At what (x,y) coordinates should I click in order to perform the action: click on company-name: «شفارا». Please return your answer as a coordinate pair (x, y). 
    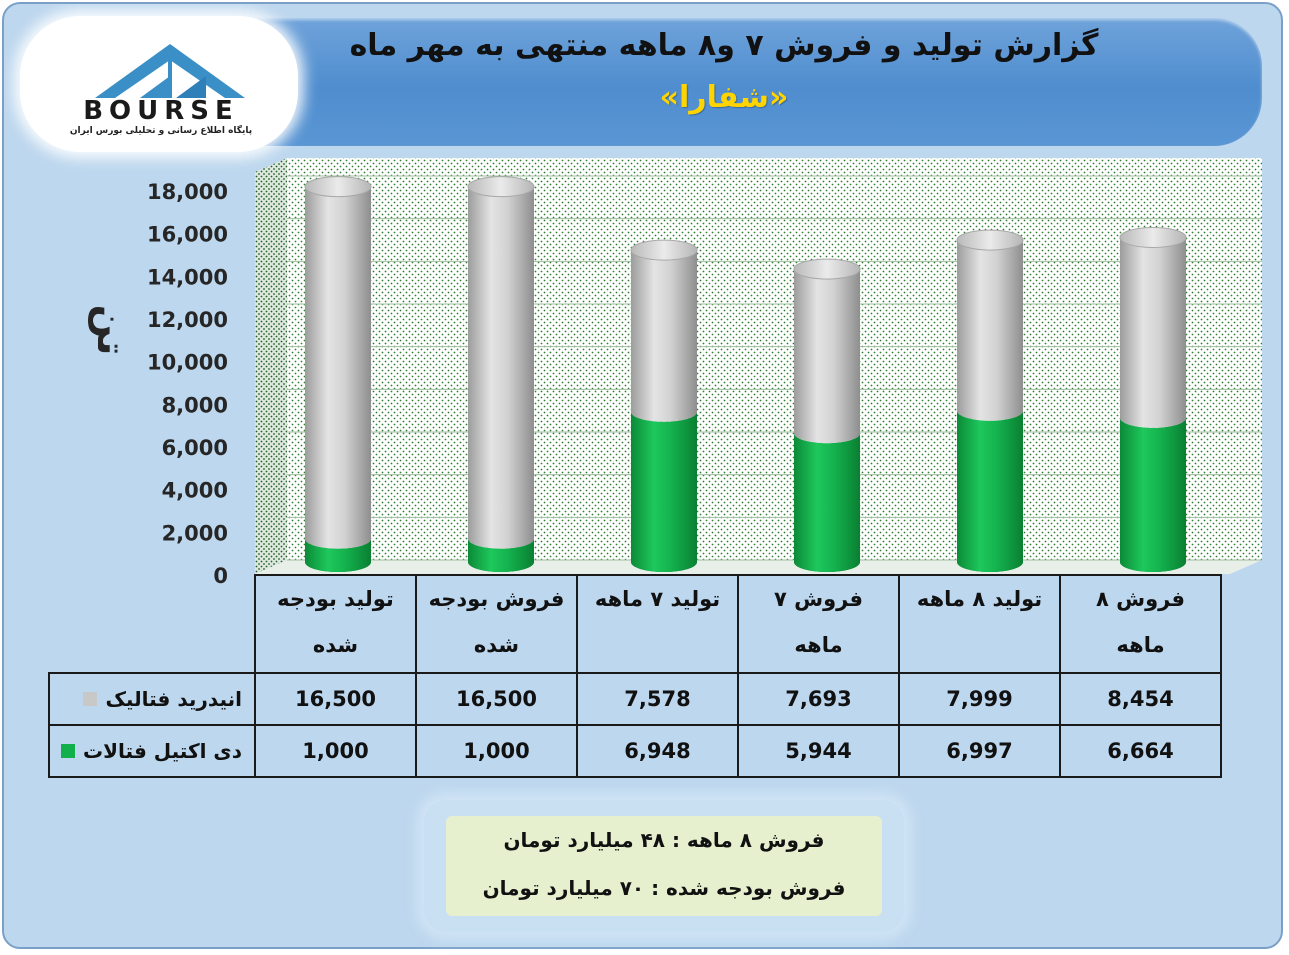
    Looking at the image, I should click on (724, 97).